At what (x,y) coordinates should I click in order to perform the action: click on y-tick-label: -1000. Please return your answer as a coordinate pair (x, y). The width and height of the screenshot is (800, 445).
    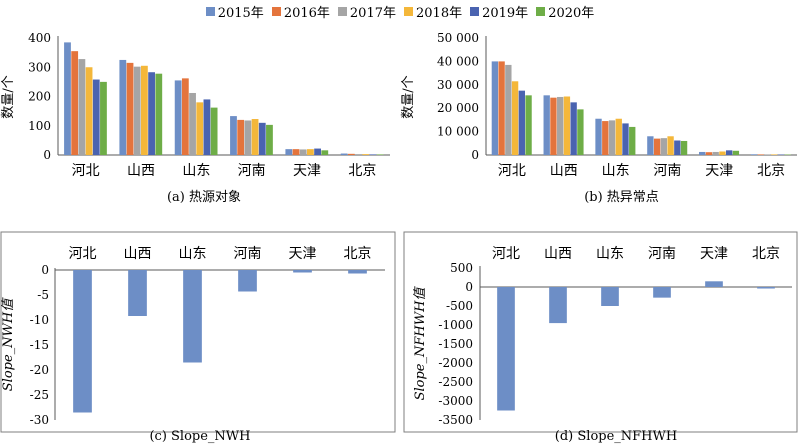
    Looking at the image, I should click on (455, 325).